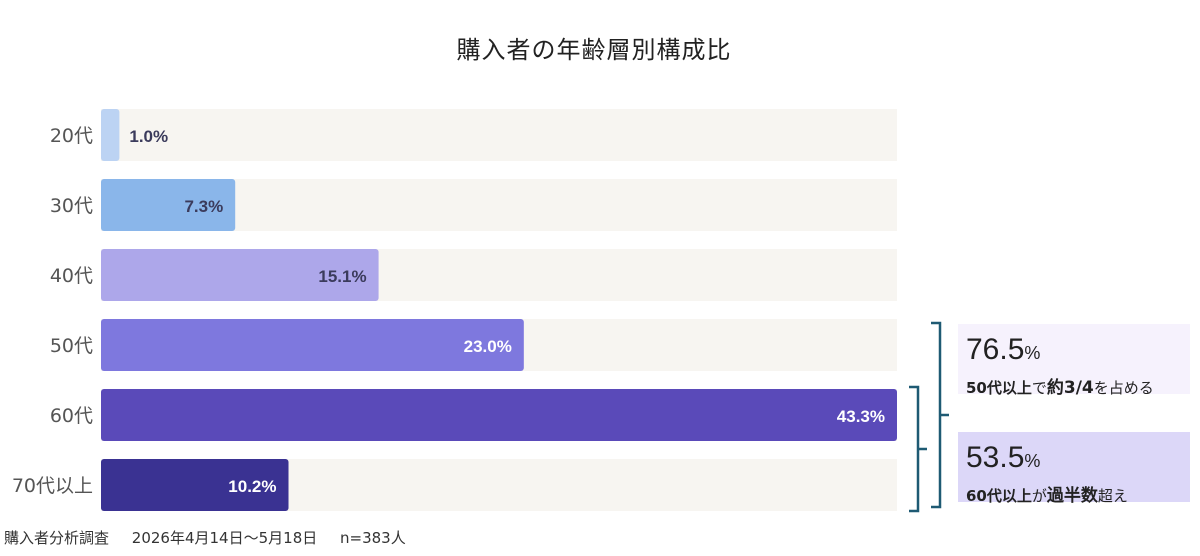 The height and width of the screenshot is (556, 1200). What do you see at coordinates (929, 417) in the screenshot?
I see `brackets-group` at bounding box center [929, 417].